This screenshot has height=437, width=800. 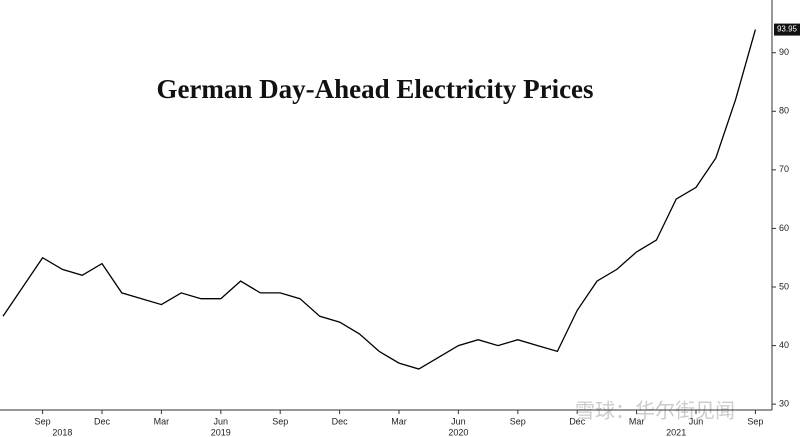 I want to click on chart-title: German Day-Ahead Electricity Prices, so click(x=374, y=89).